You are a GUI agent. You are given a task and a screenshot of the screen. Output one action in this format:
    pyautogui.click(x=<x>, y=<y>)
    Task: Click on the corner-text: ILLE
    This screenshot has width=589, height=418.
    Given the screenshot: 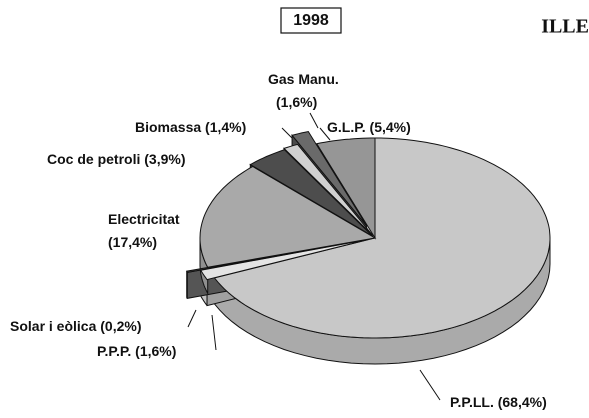 What is the action you would take?
    pyautogui.click(x=565, y=27)
    